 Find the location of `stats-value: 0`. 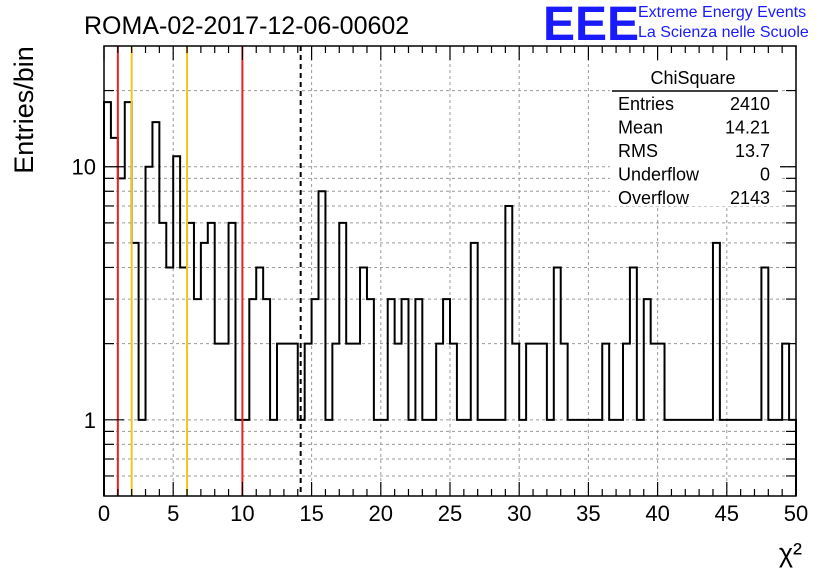

stats-value: 0 is located at coordinates (765, 175).